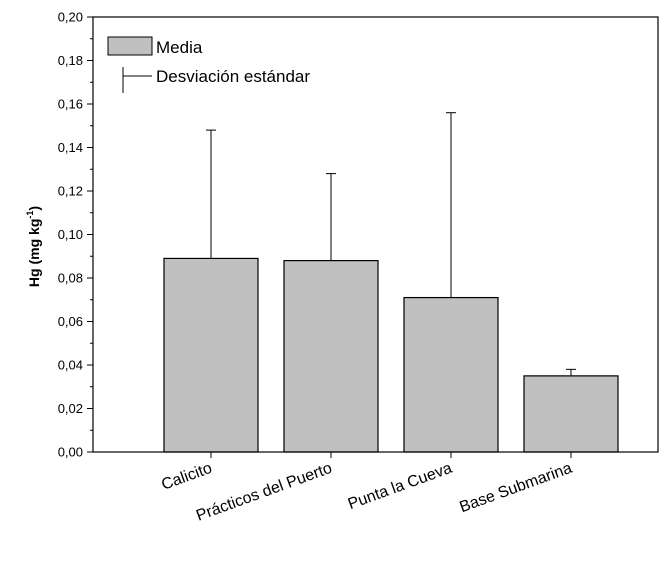  I want to click on y-tick-label-3: 0,06, so click(70, 321).